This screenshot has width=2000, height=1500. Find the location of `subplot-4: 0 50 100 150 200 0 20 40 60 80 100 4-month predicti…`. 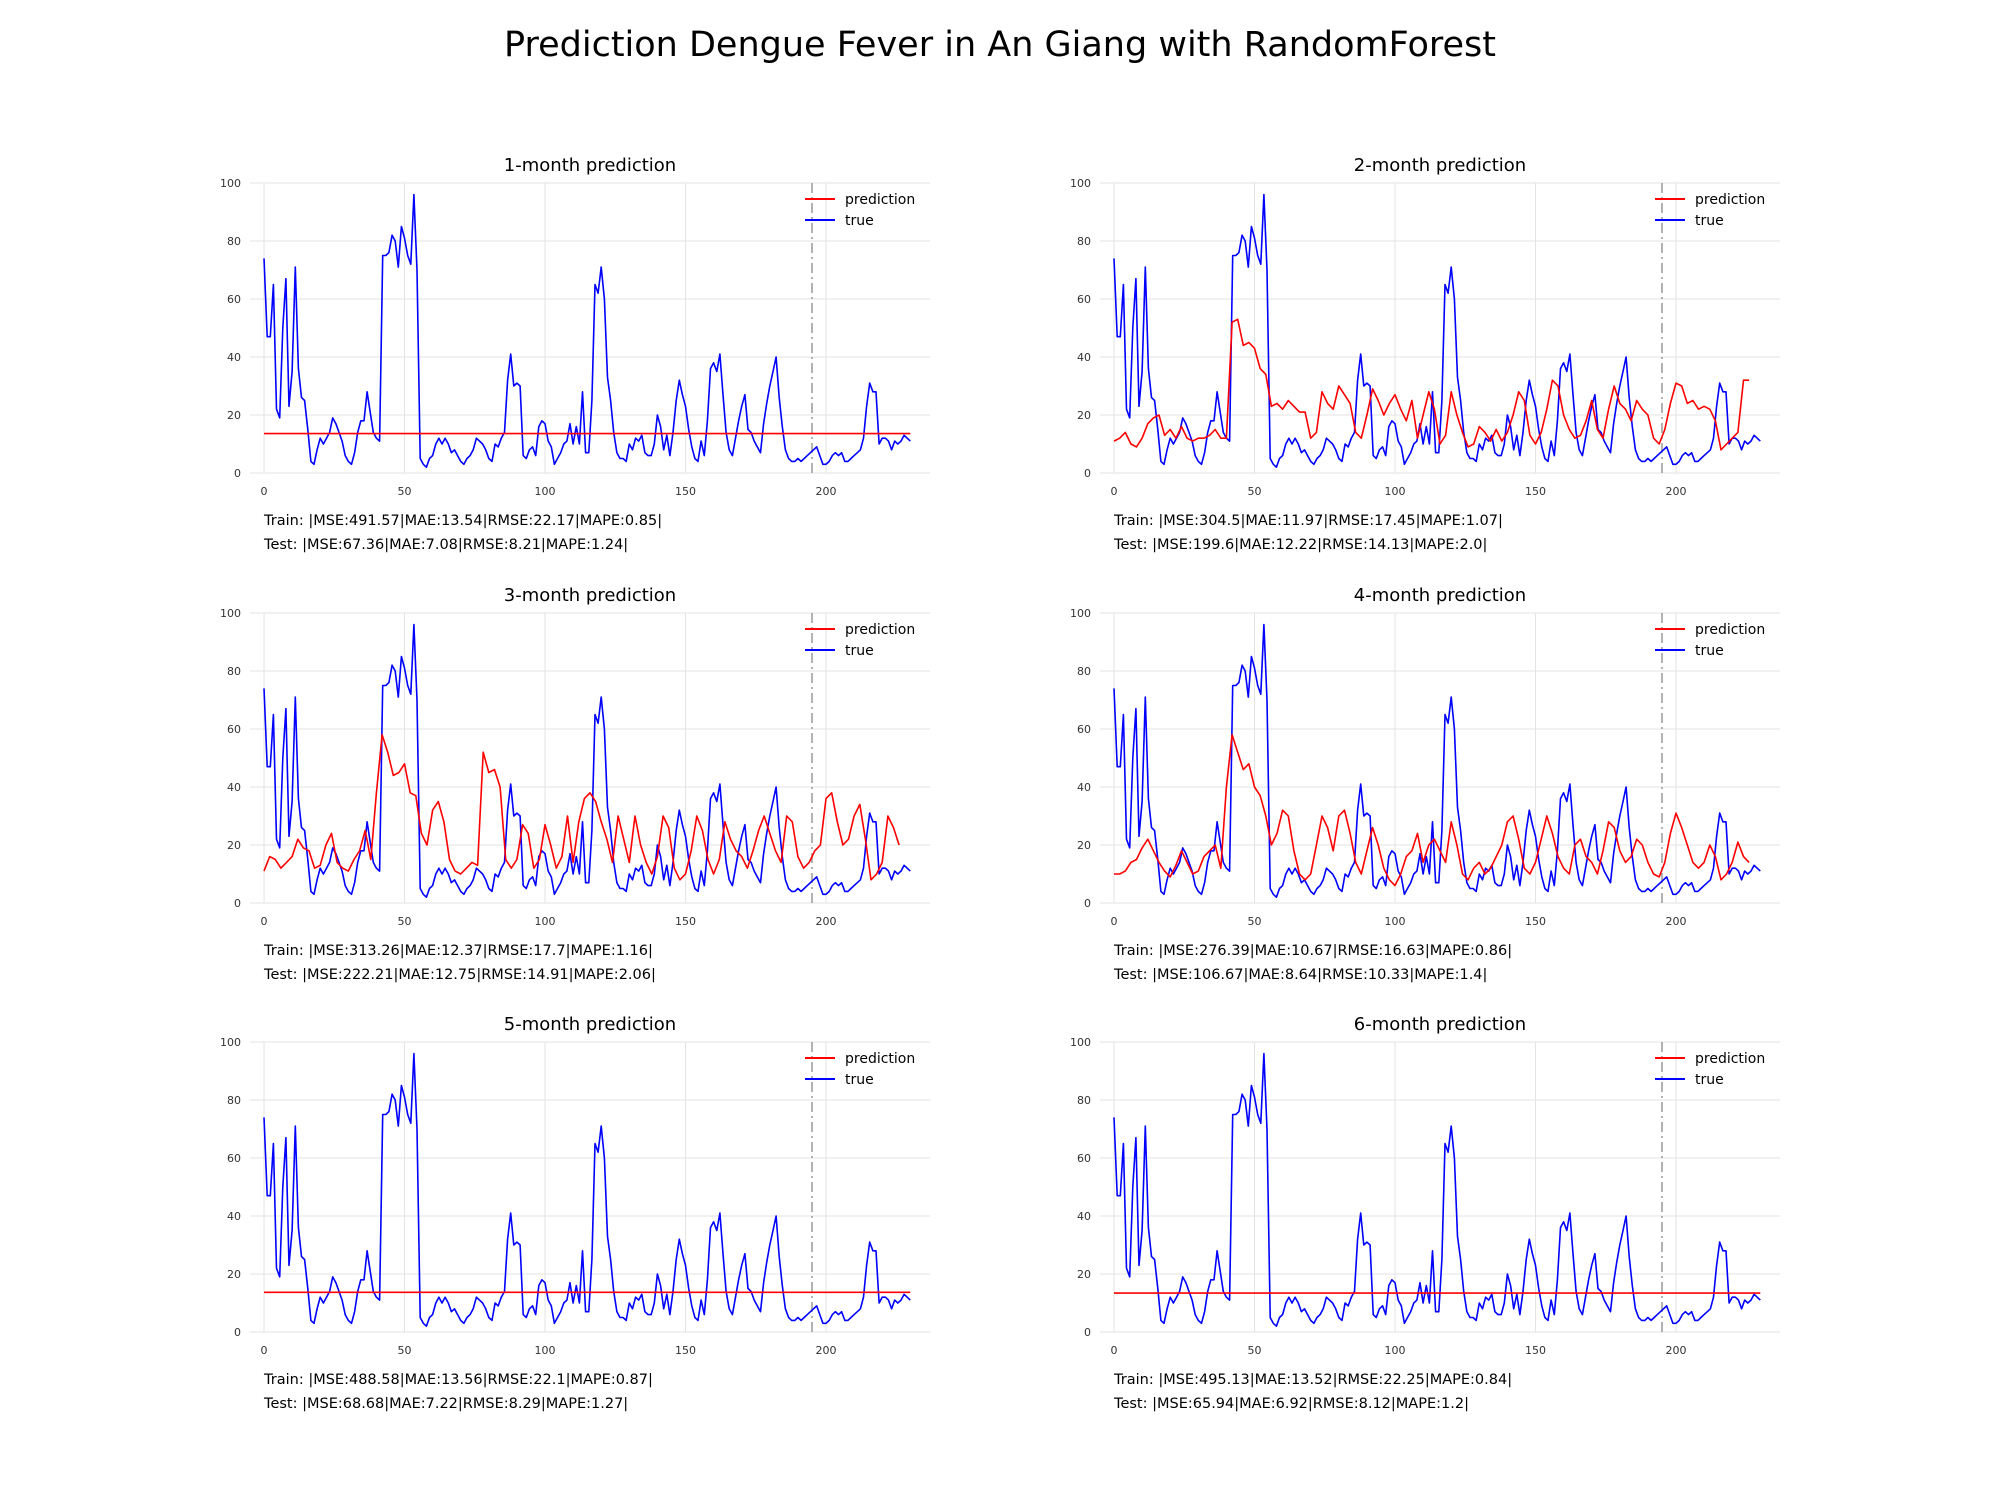

subplot-4: 0 50 100 150 200 0 20 40 60 80 100 4-month predicti… is located at coordinates (1425, 784).